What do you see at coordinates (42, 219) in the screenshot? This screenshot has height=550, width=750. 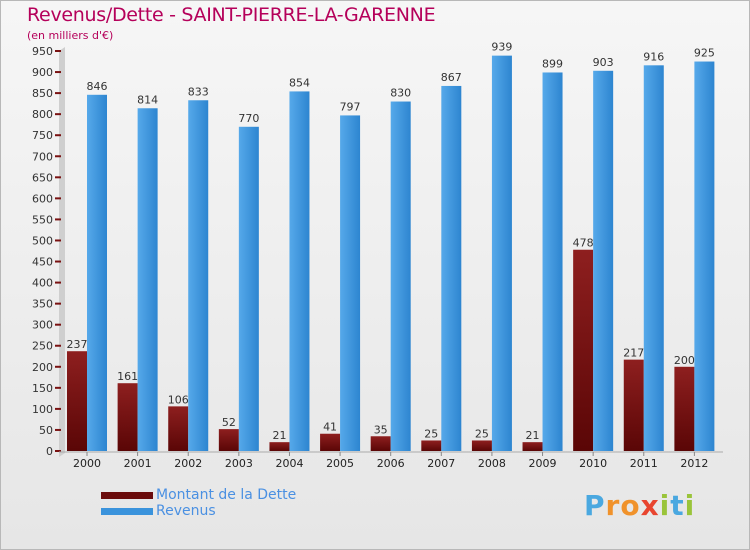 I see `y-tick-label: 550` at bounding box center [42, 219].